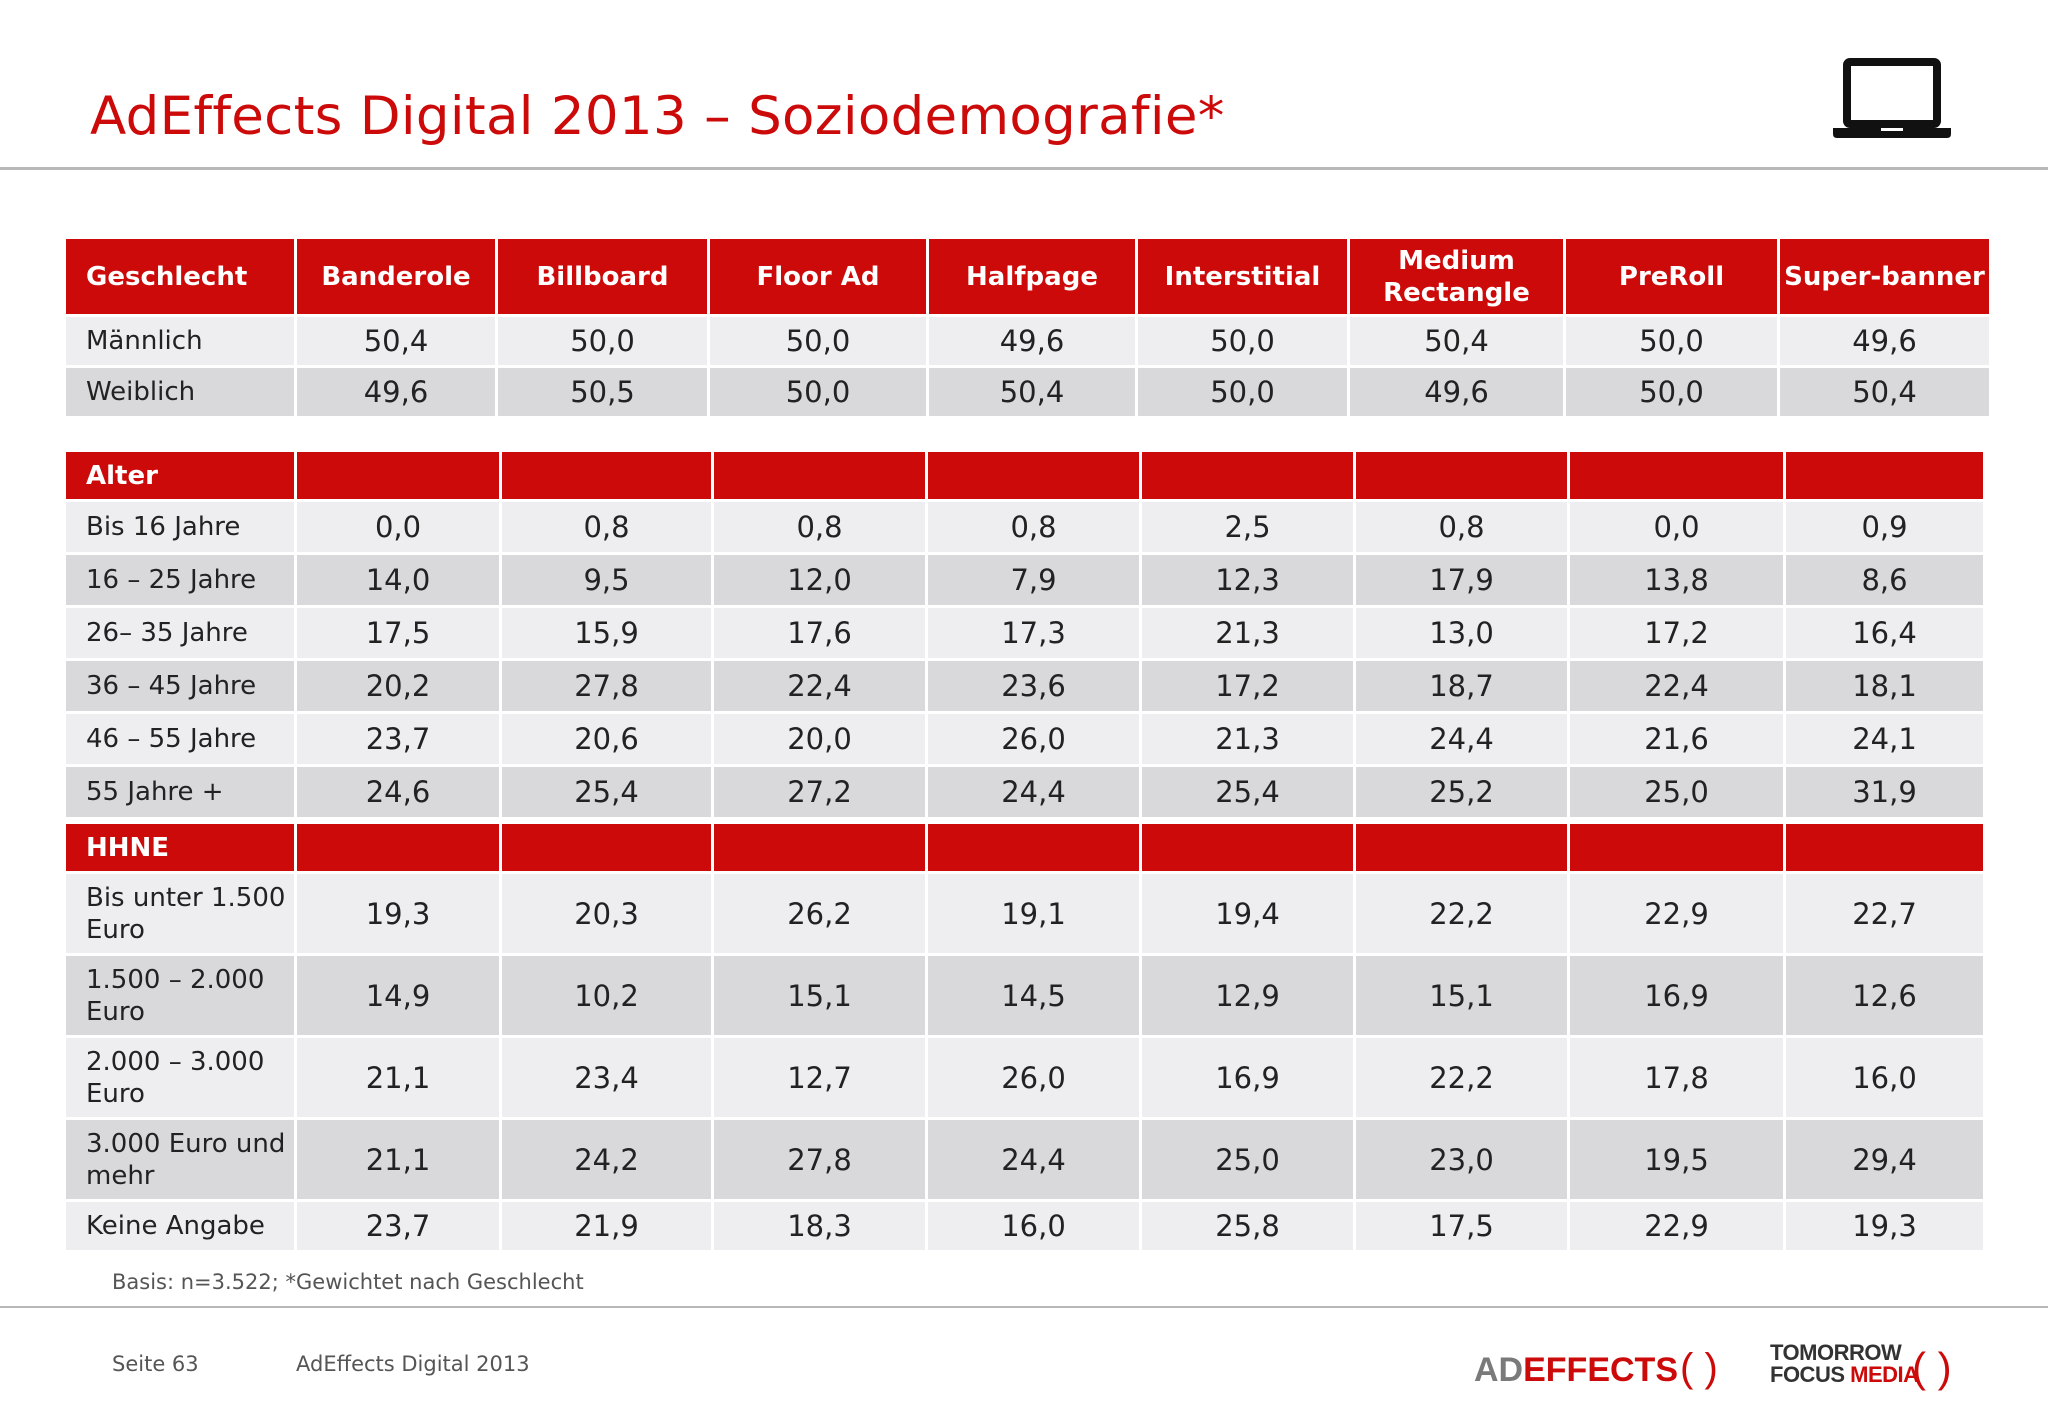 The width and height of the screenshot is (2048, 1418). Describe the element at coordinates (1463, 634) in the screenshot. I see `value-cell: 13,0` at that location.